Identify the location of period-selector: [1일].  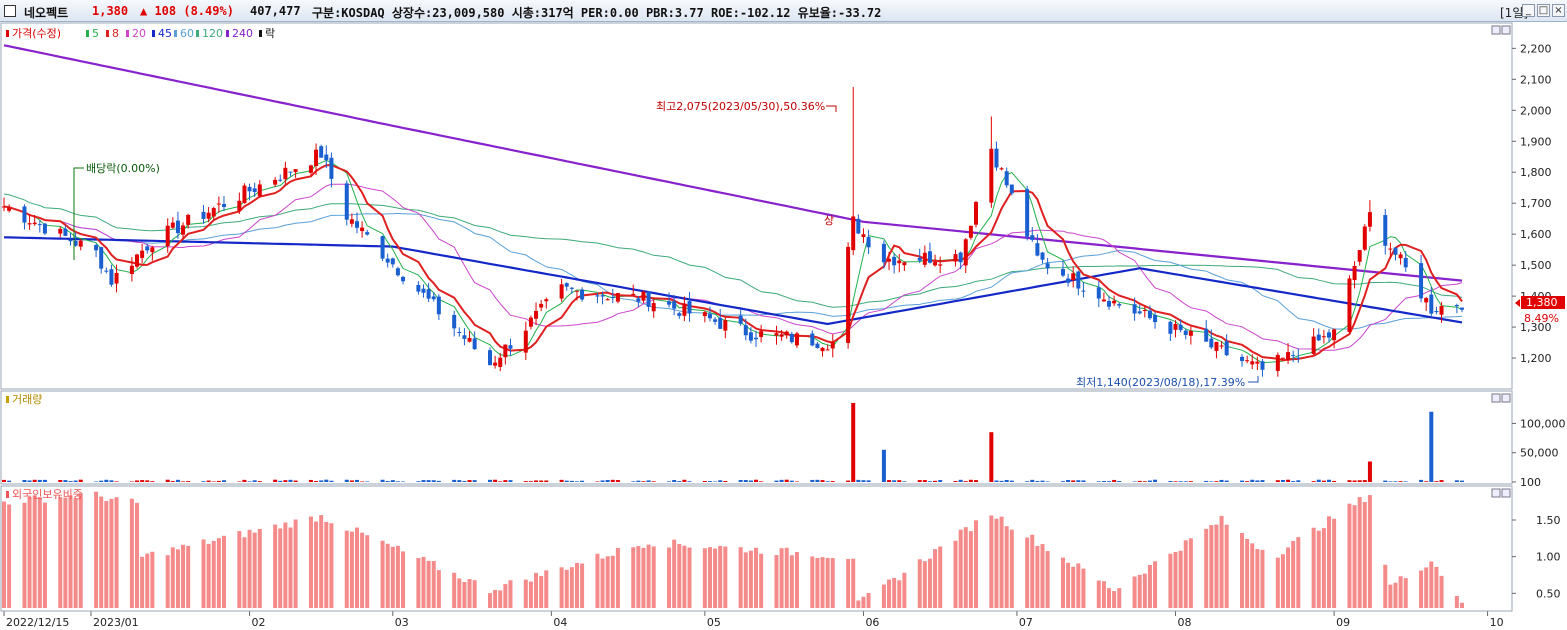
(1514, 13).